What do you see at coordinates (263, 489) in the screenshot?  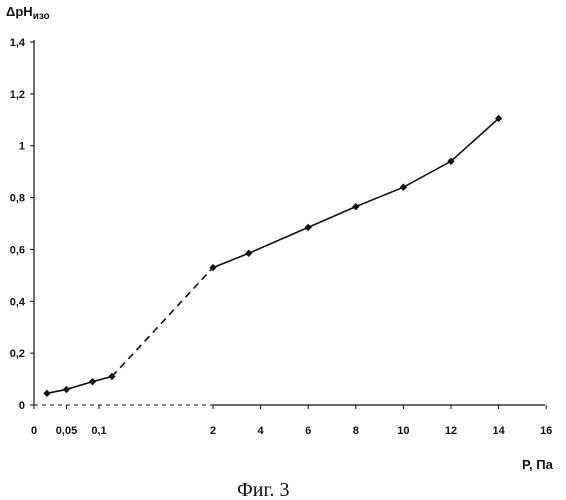 I see `figure-caption: Фиг. 3` at bounding box center [263, 489].